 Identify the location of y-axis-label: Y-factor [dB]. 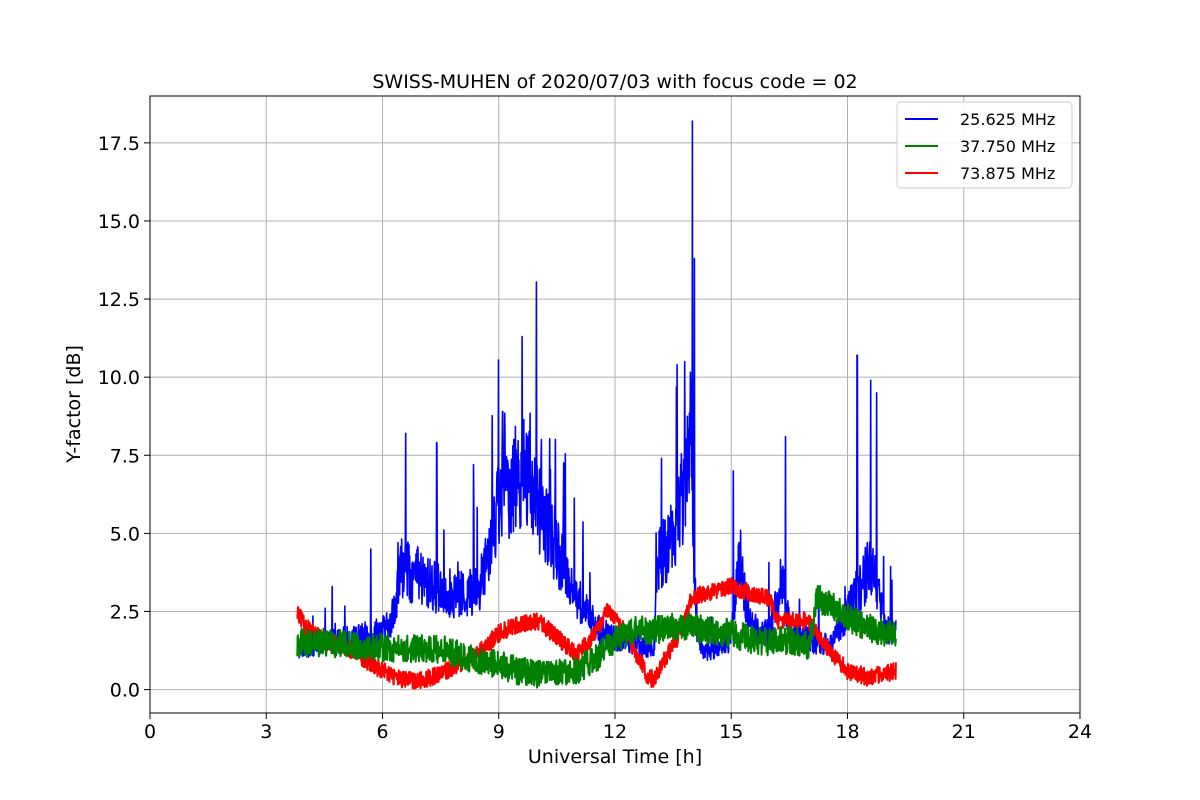
(74, 404).